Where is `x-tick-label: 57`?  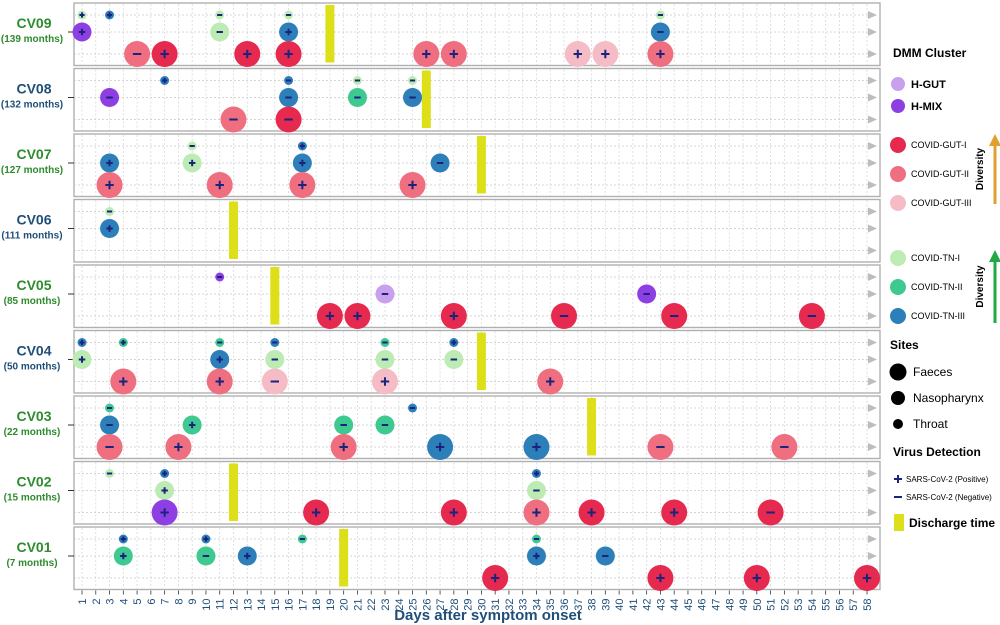 x-tick-label: 57 is located at coordinates (854, 605).